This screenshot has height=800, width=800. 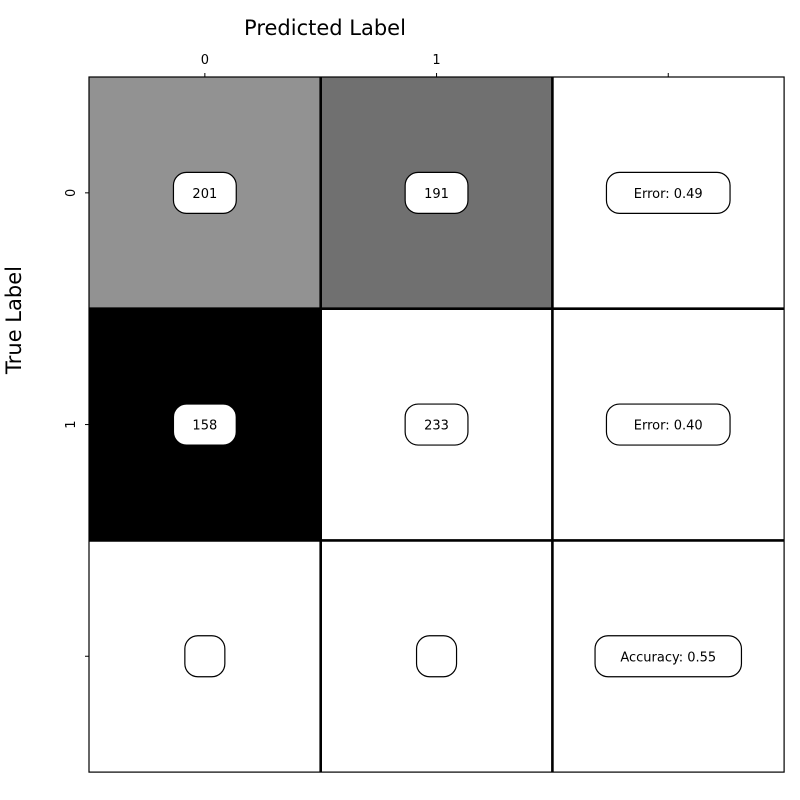 I want to click on x-axis-title: Predicted Label, so click(x=325, y=28).